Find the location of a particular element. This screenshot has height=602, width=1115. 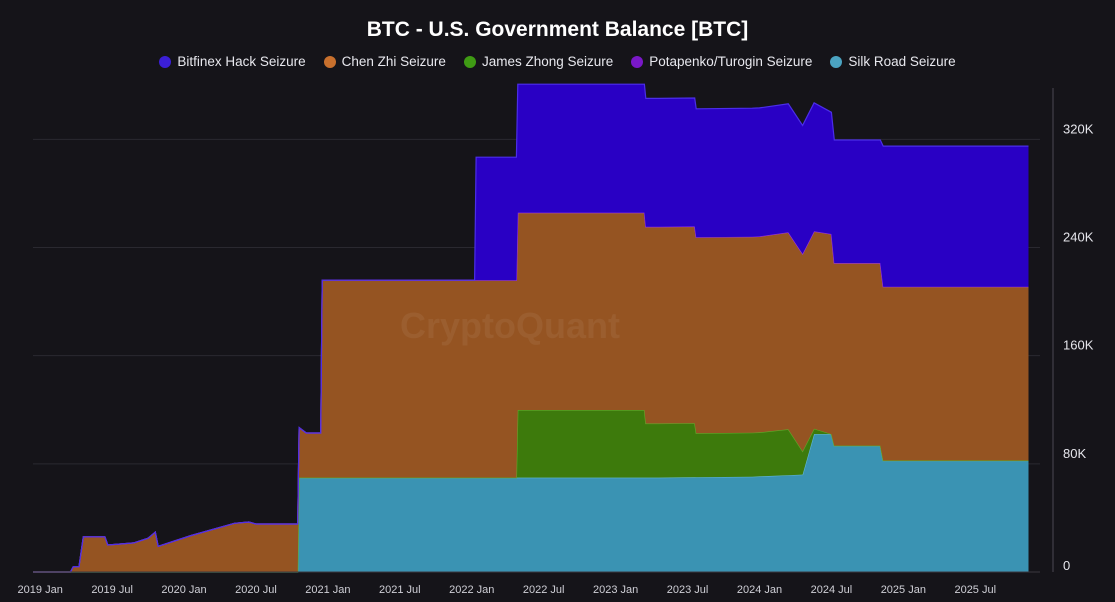

x-tick-label-5: 2021 Jul is located at coordinates (400, 590).